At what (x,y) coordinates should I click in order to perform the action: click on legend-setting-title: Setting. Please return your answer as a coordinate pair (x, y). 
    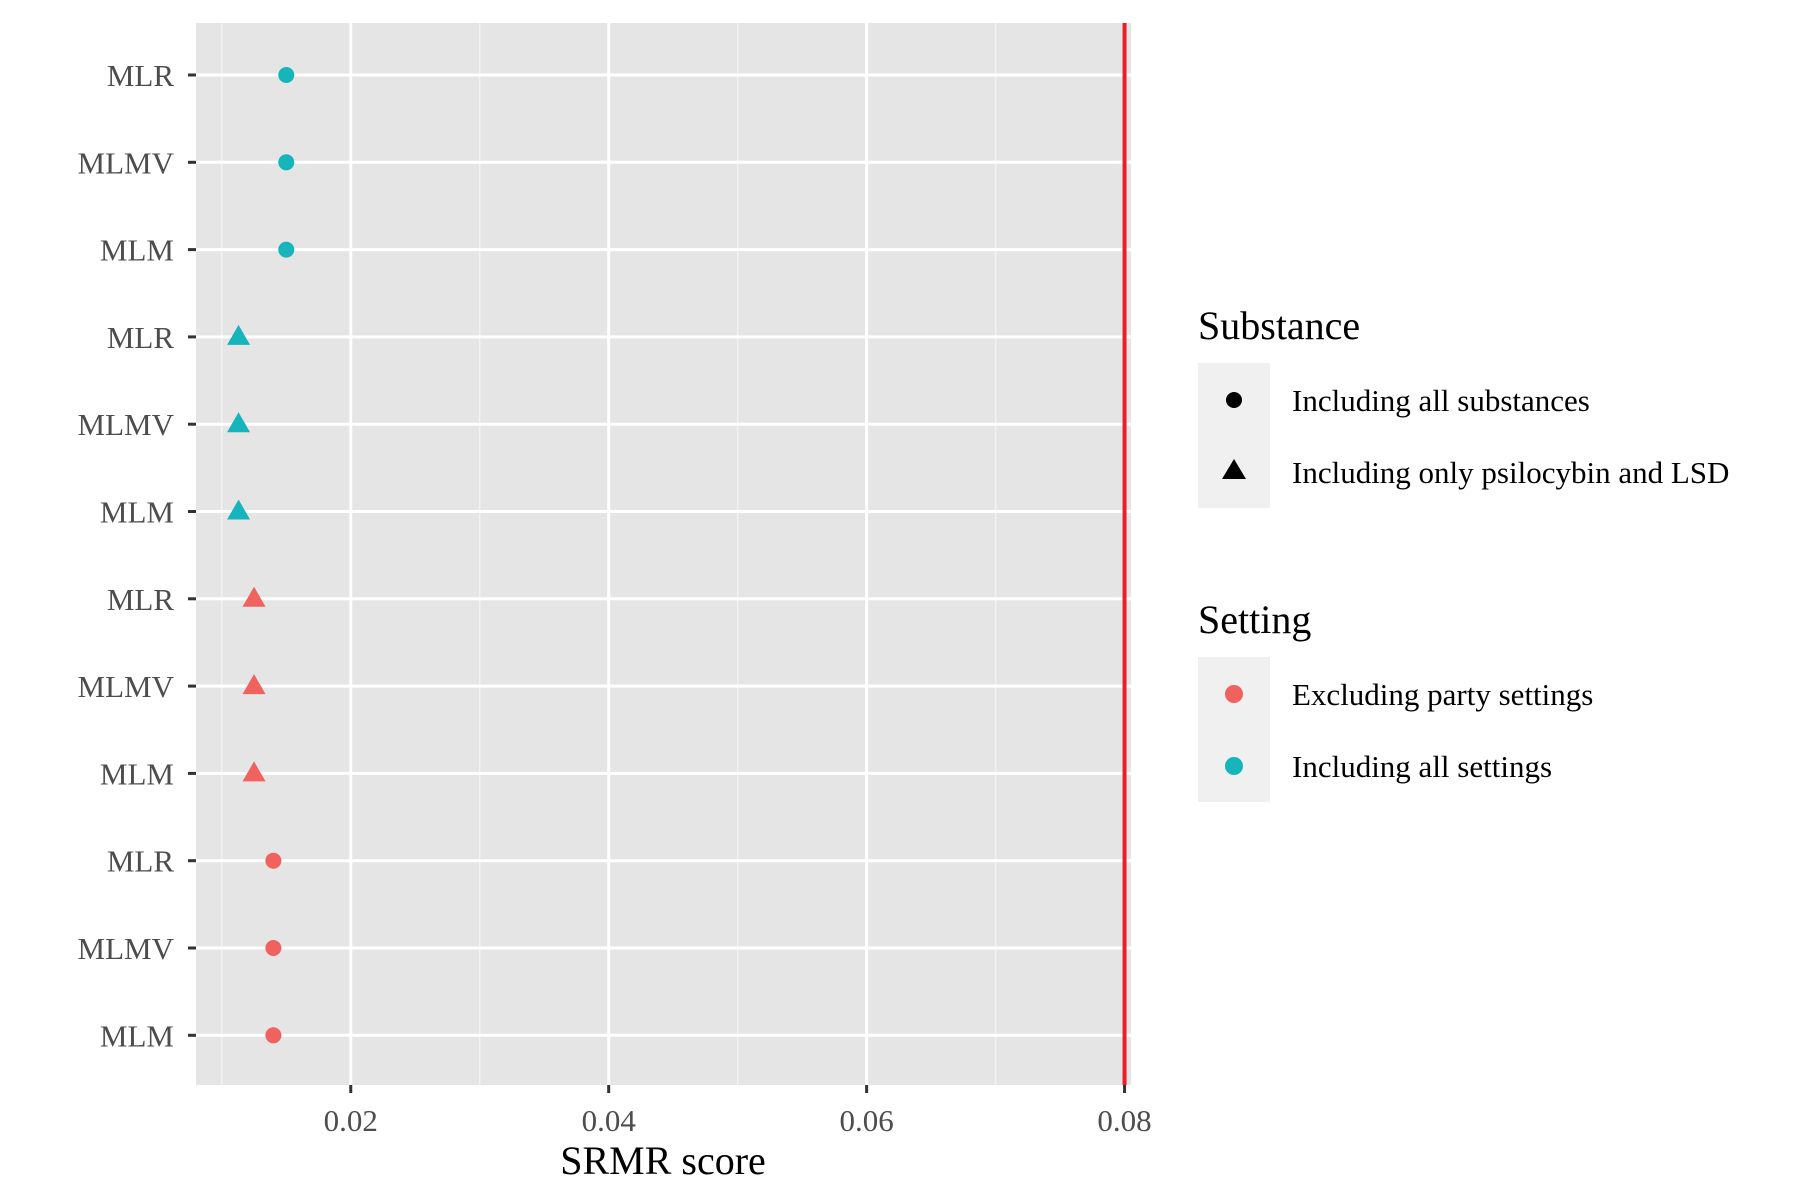
    Looking at the image, I should click on (1254, 619).